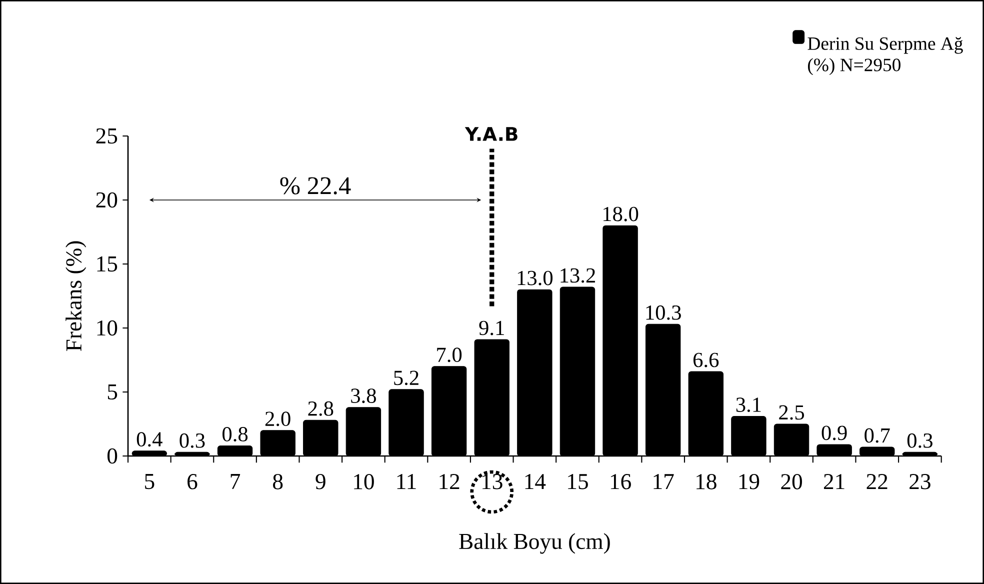 The image size is (984, 584). Describe the element at coordinates (834, 482) in the screenshot. I see `x-tick-label: 21` at that location.